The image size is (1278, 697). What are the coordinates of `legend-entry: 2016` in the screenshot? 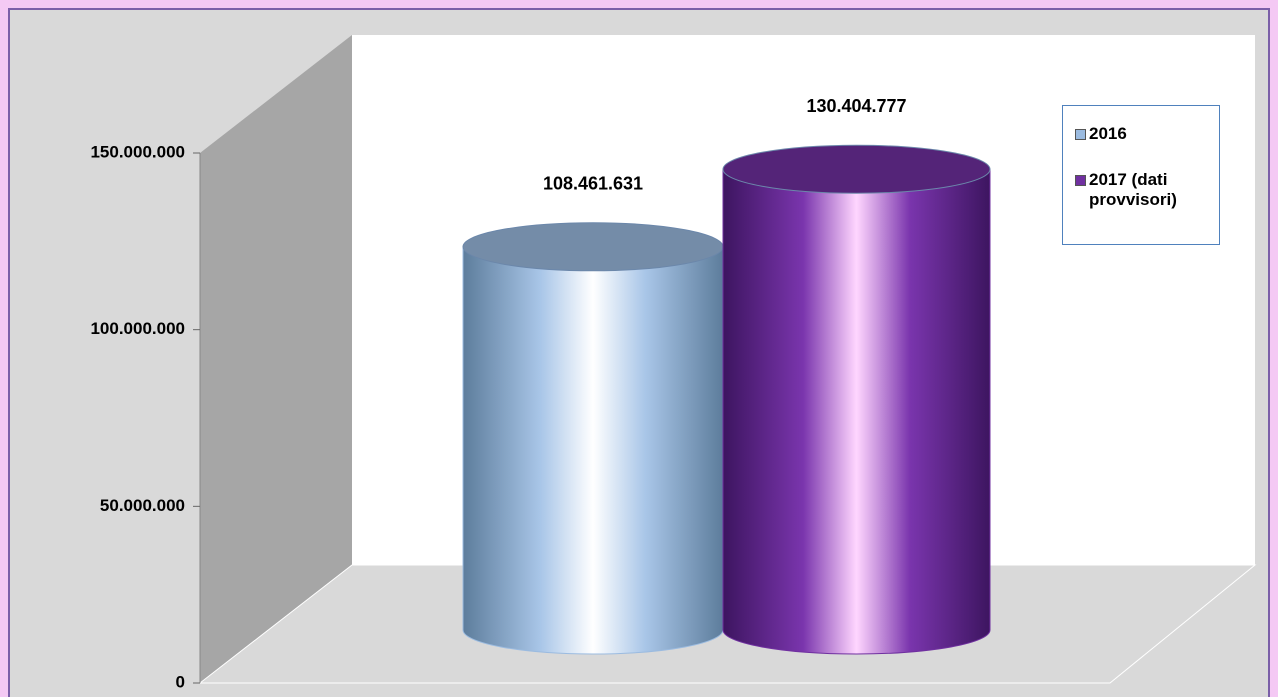 It's located at (1144, 134).